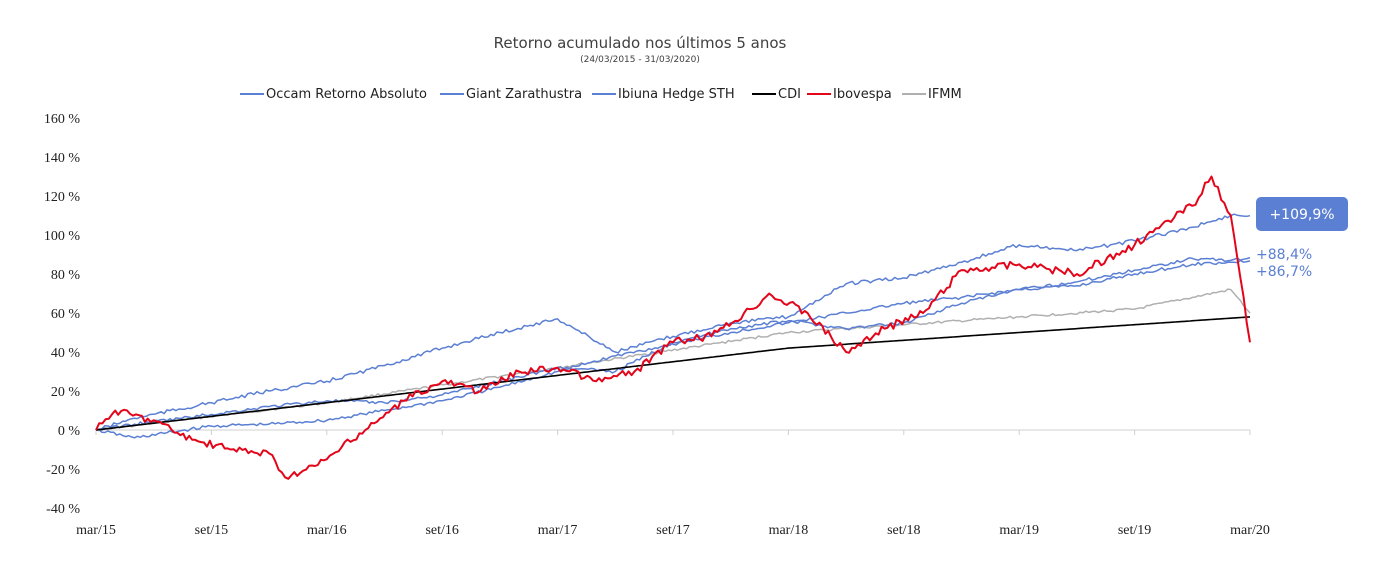 The width and height of the screenshot is (1396, 575). I want to click on legend-label: CDI, so click(789, 94).